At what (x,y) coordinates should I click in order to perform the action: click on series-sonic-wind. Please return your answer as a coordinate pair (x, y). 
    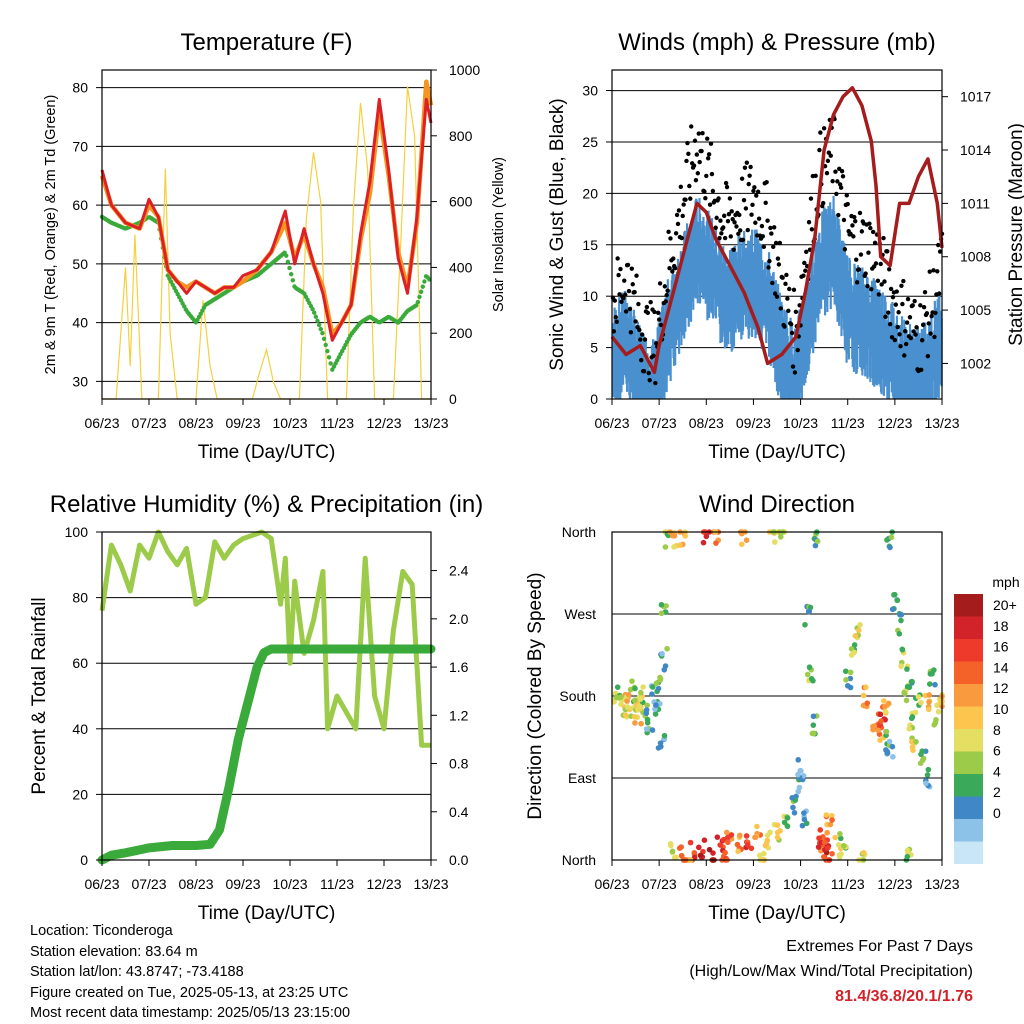
    Looking at the image, I should click on (777, 297).